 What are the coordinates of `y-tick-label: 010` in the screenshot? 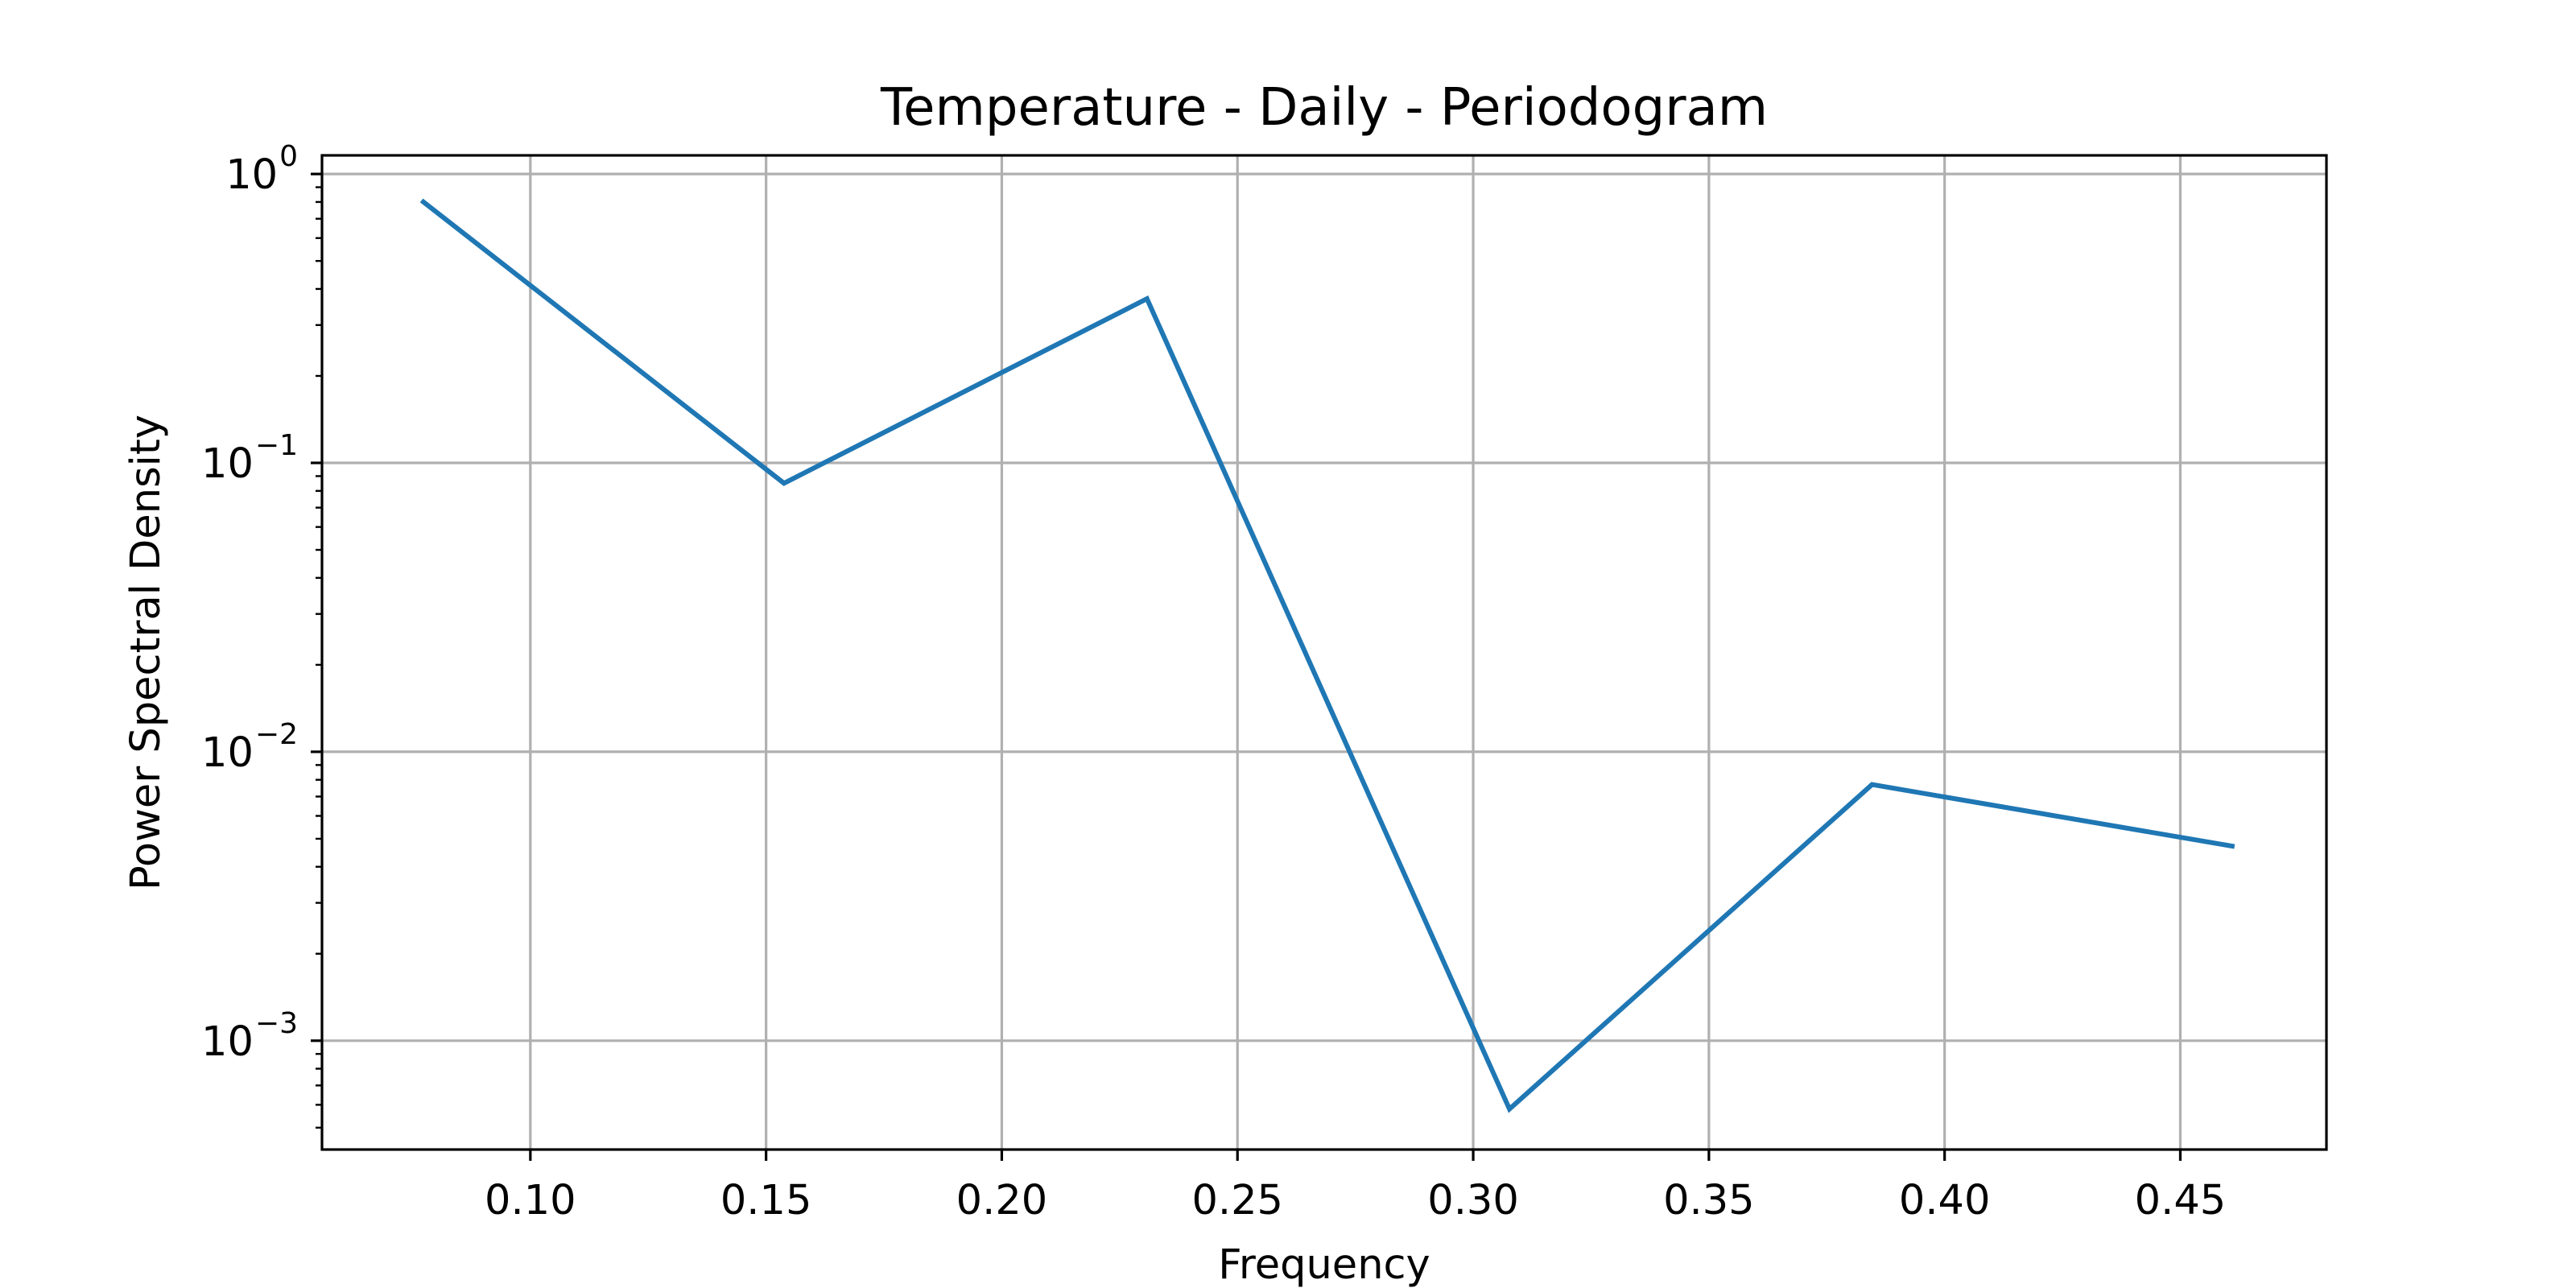 It's located at (261, 169).